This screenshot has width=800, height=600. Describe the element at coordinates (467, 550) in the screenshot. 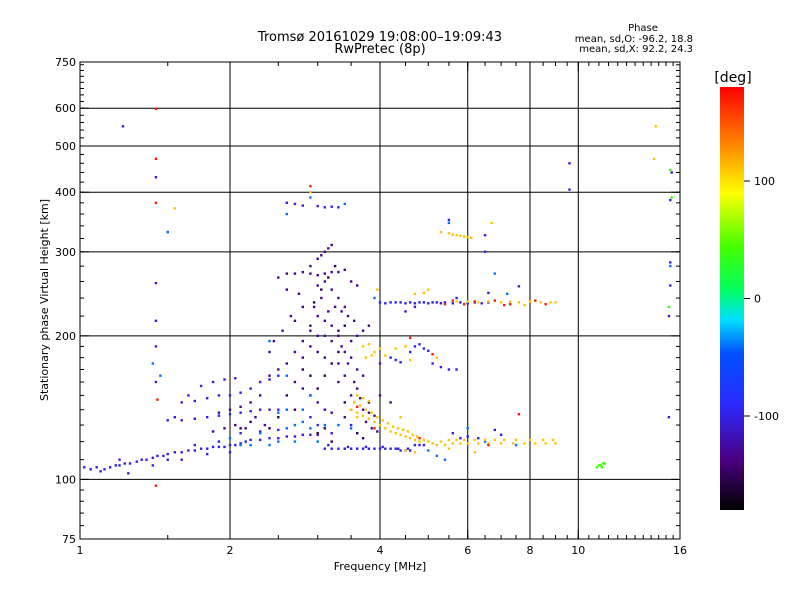

I see `x-tick-label: 6` at that location.